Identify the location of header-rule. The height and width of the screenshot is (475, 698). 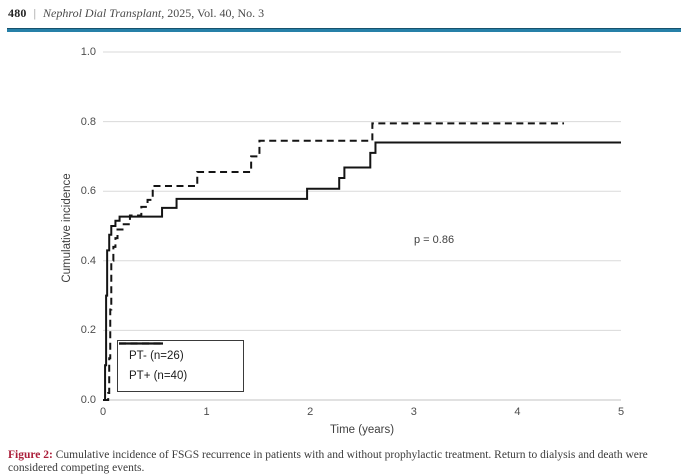
(344, 30).